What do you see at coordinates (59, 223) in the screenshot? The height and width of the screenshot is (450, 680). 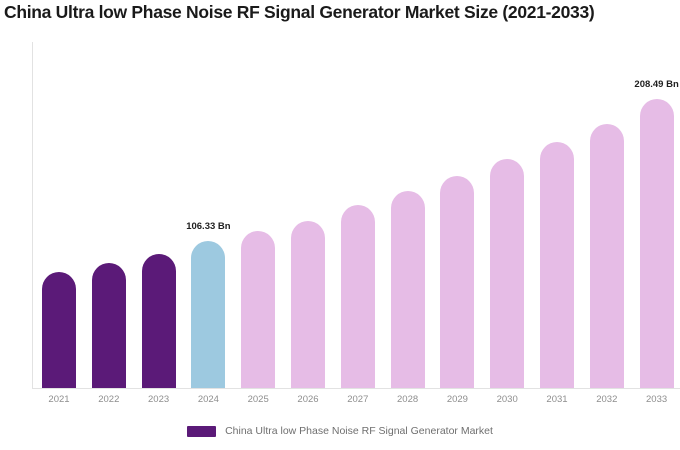 I see `bar-group: 2021` at bounding box center [59, 223].